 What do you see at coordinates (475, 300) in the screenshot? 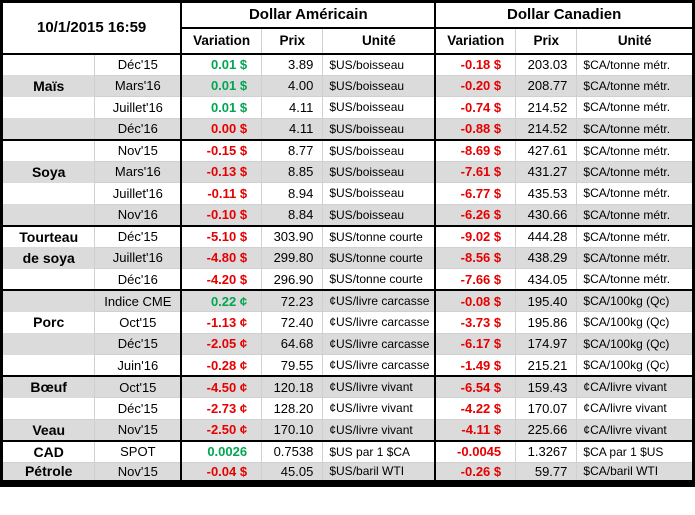
I see `ca-variation-value: -0.08 $` at bounding box center [475, 300].